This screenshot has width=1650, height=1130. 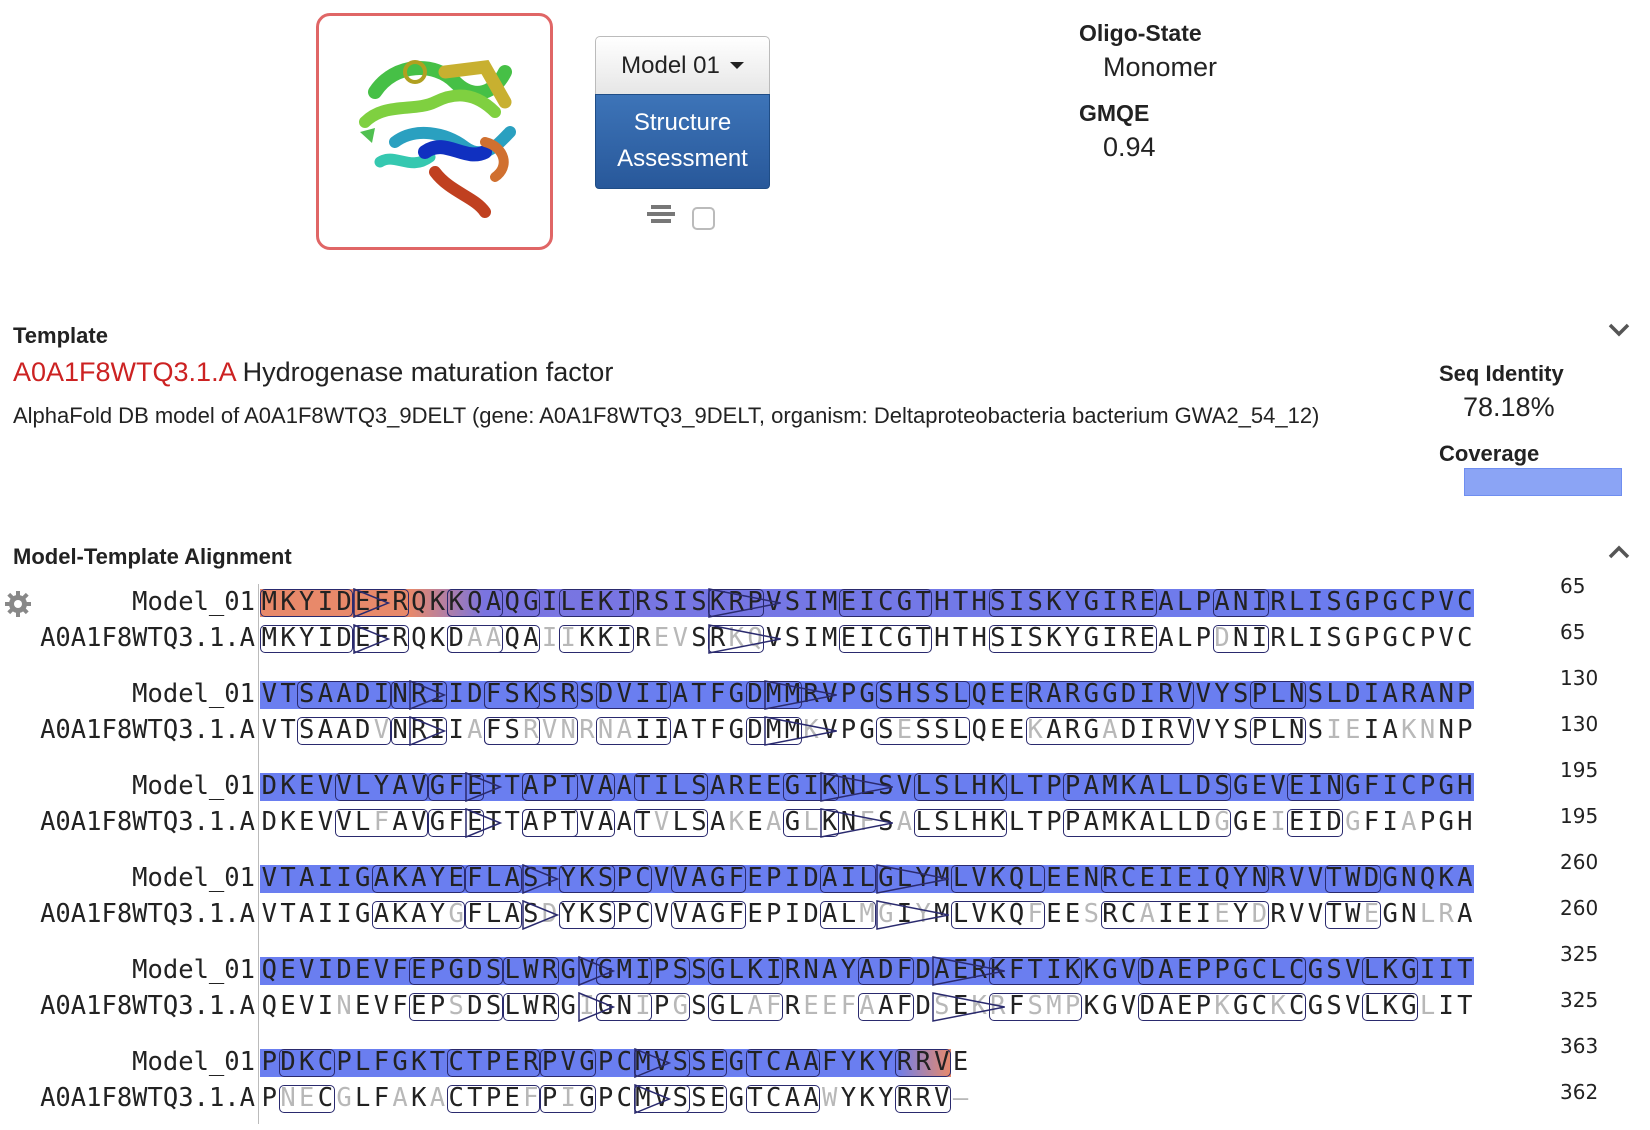 What do you see at coordinates (1579, 954) in the screenshot?
I see `model-end-position: 325` at bounding box center [1579, 954].